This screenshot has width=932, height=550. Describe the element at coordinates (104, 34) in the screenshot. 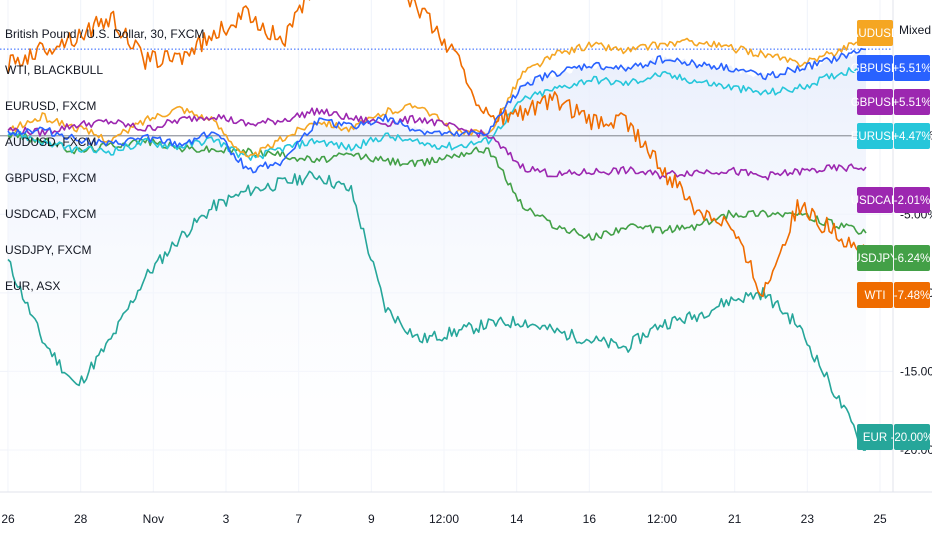

I see `legend-label-british-pound-u-s-dollar: British Pound / U.S. Dollar, 30, FXCM` at that location.